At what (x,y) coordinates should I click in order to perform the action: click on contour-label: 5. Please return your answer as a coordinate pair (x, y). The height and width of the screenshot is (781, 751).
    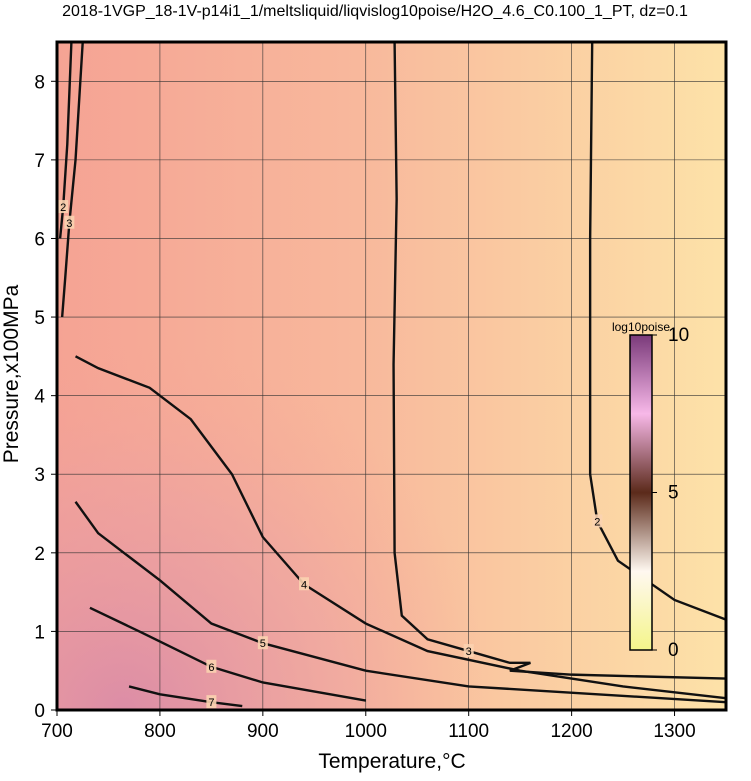
    Looking at the image, I should click on (263, 644).